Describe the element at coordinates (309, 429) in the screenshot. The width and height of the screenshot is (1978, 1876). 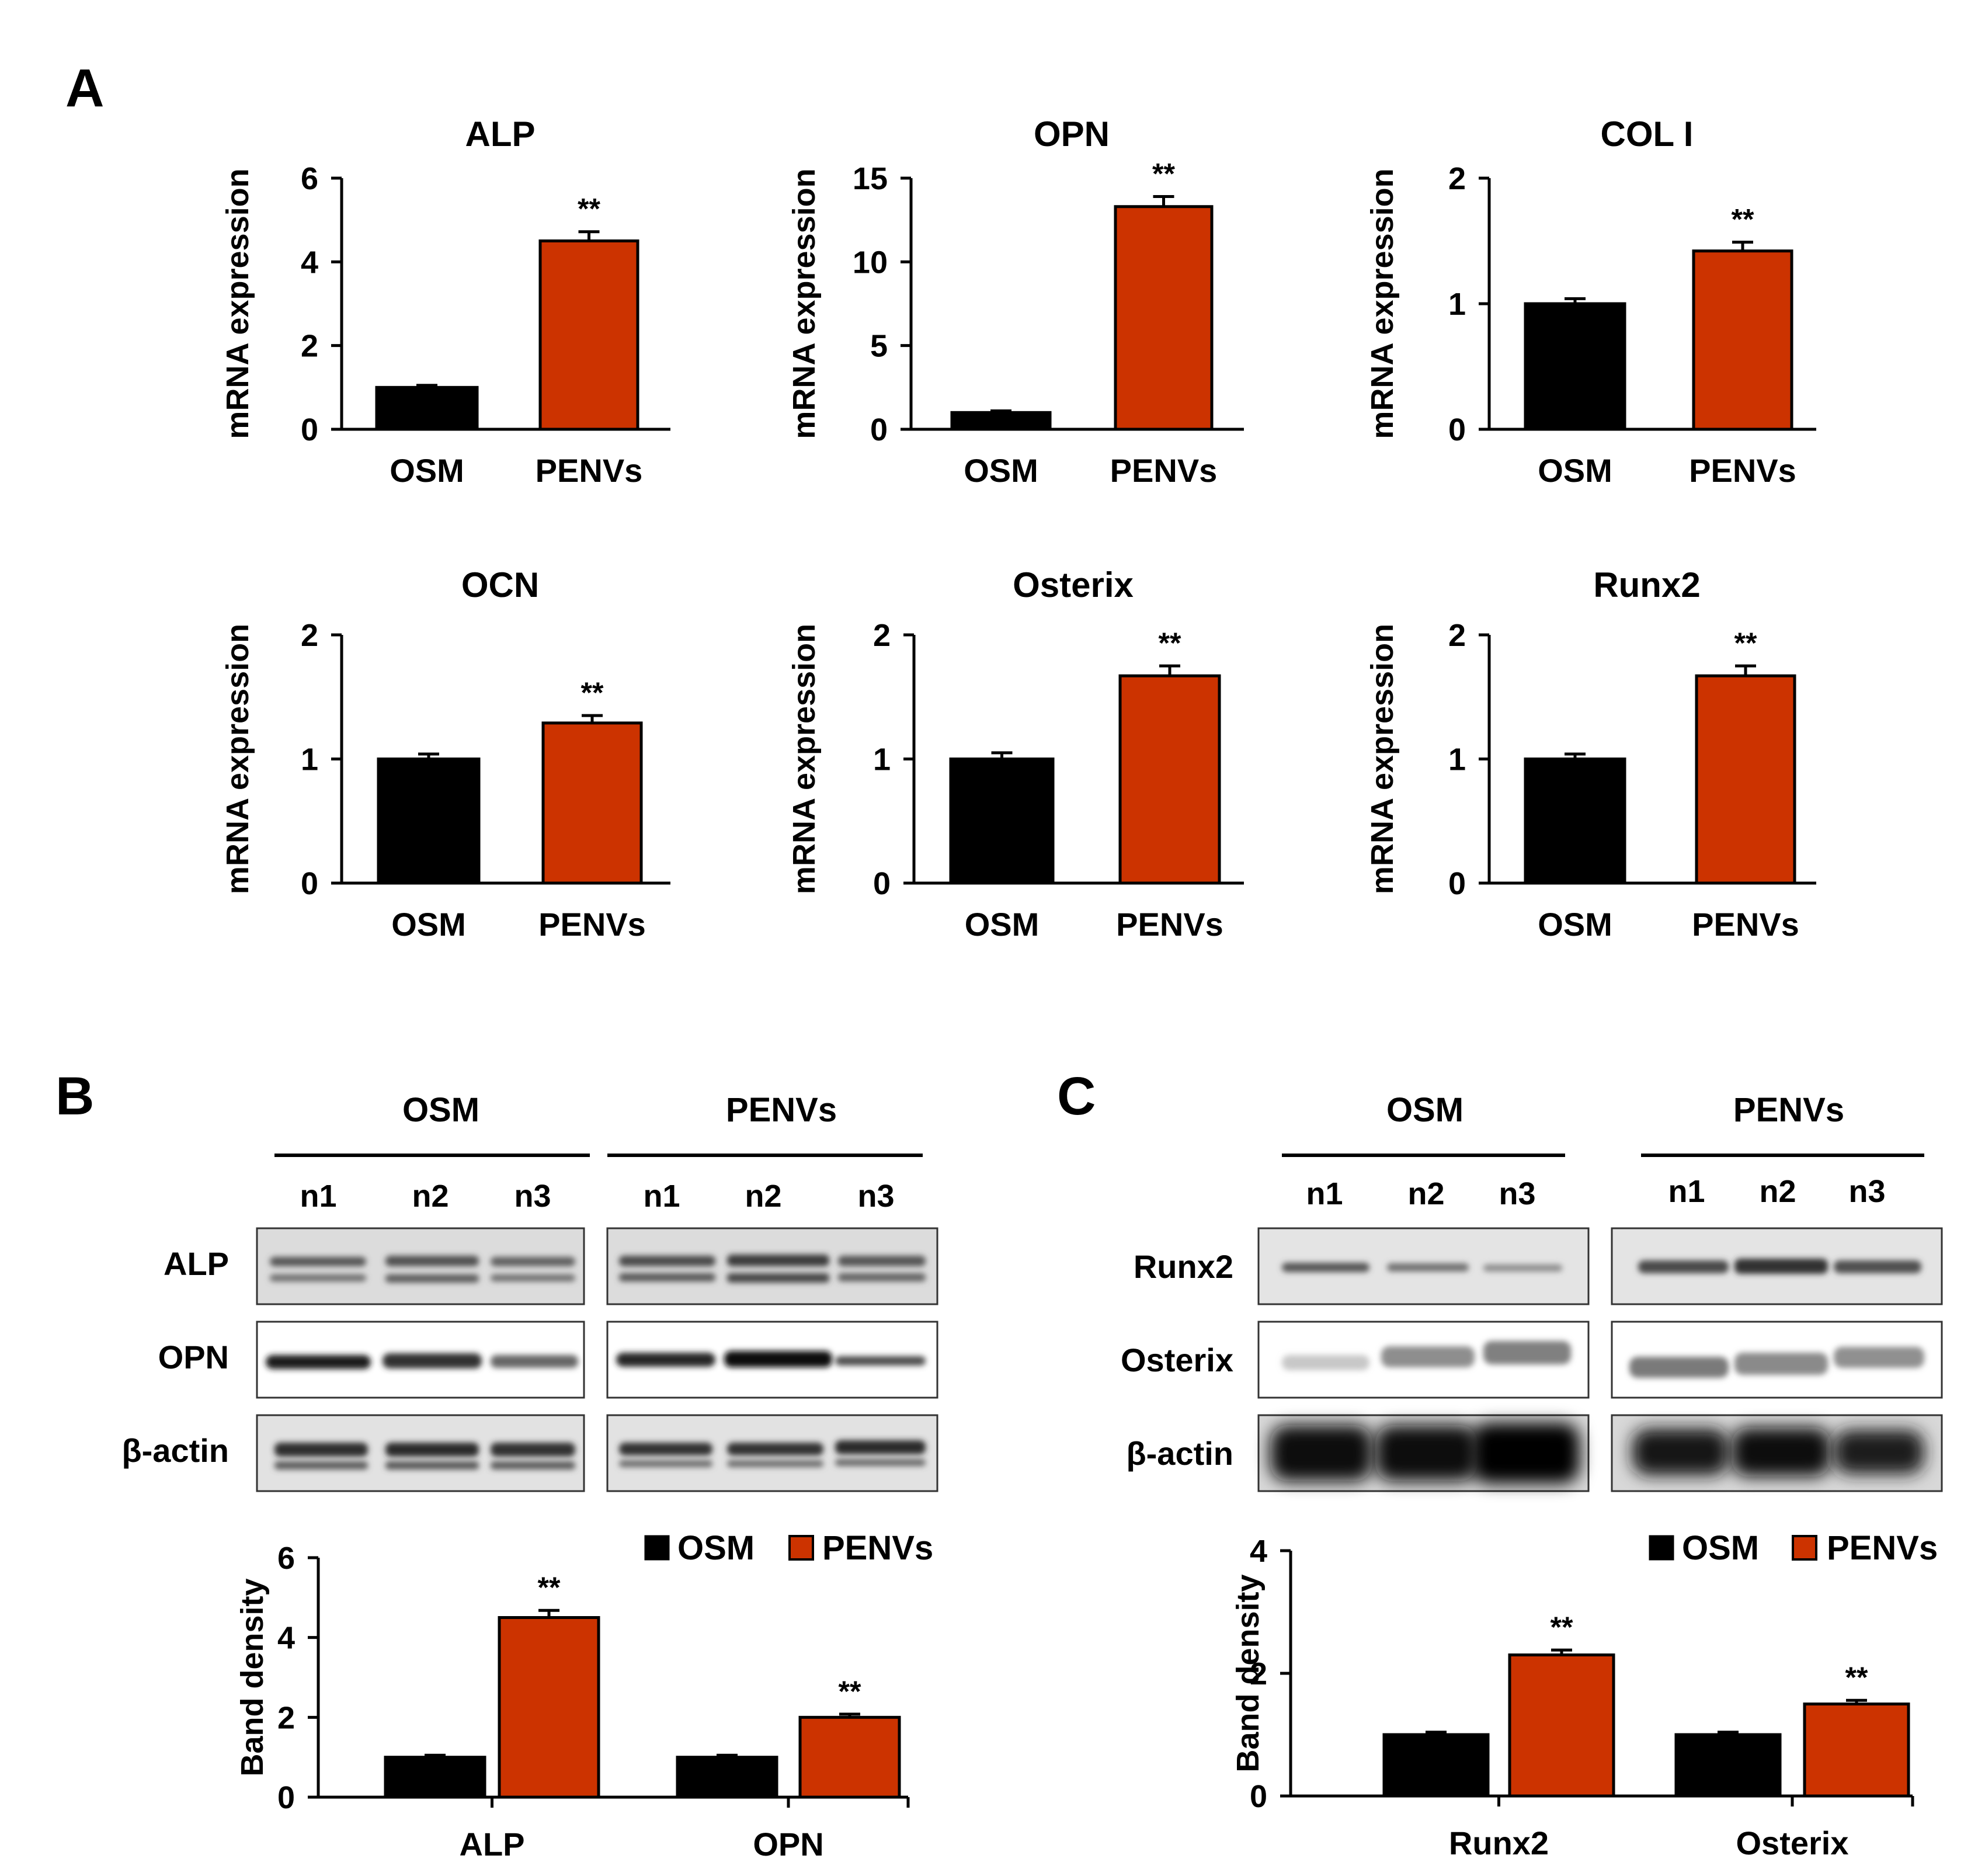
I see `alp-ytick-label-0: 0` at that location.